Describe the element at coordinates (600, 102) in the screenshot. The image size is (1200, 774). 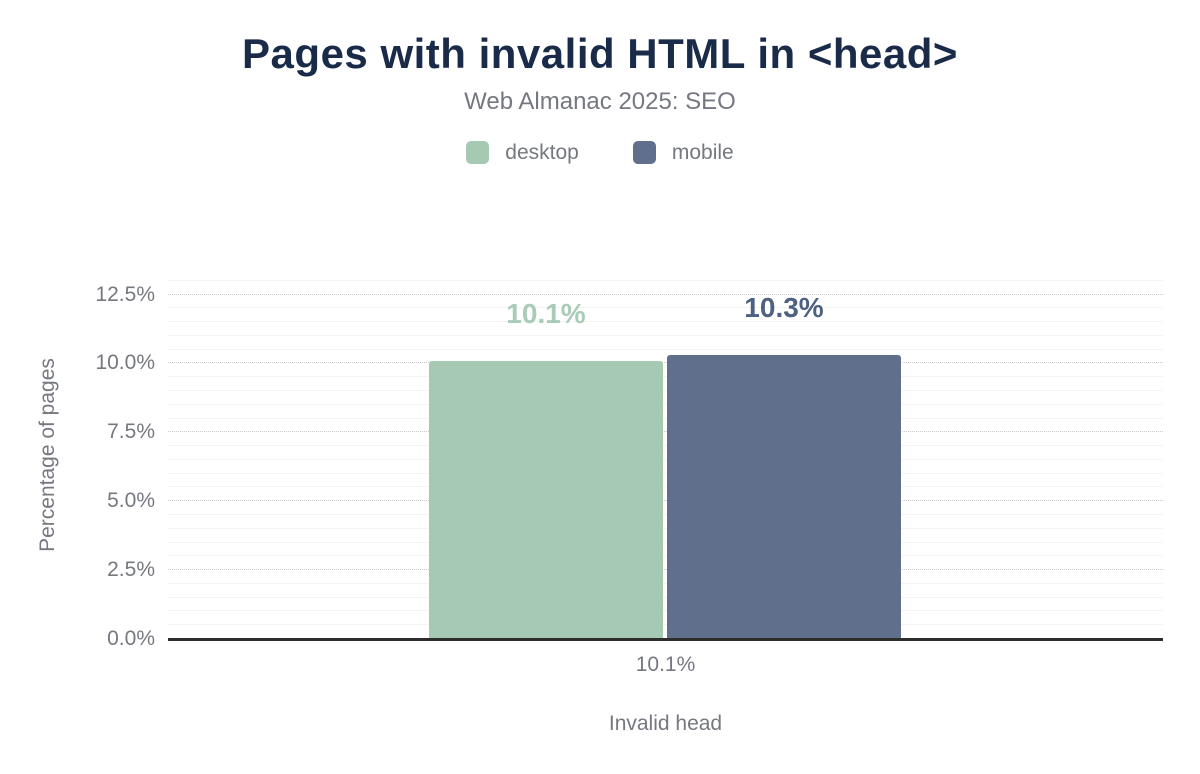
I see `chart-subtitle: Web Almanac 2025: SEO` at that location.